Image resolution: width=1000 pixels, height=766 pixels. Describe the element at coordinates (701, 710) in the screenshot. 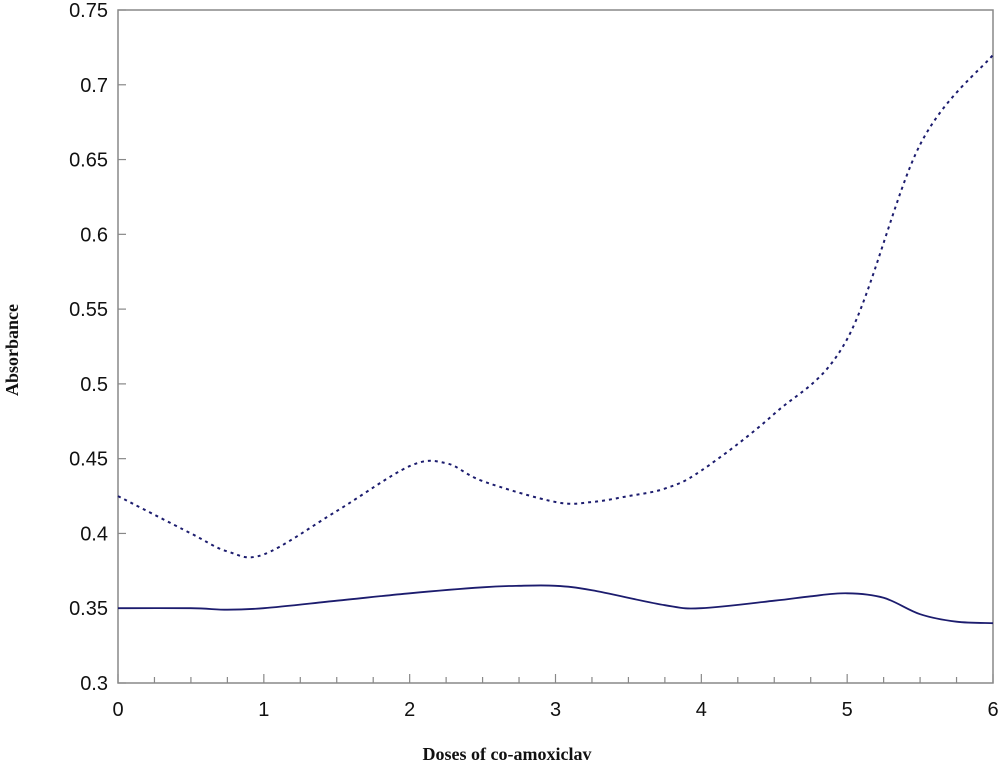

I see `x-tick-label: 4` at that location.